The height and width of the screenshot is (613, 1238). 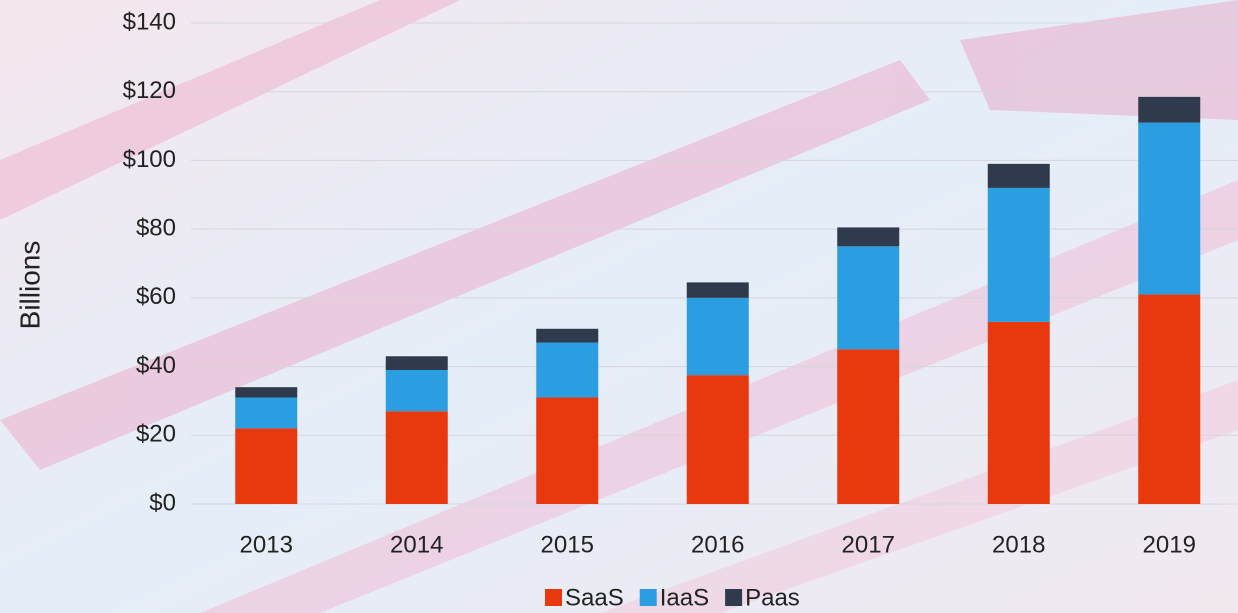 I want to click on x-tick-label: 2013, so click(x=266, y=544).